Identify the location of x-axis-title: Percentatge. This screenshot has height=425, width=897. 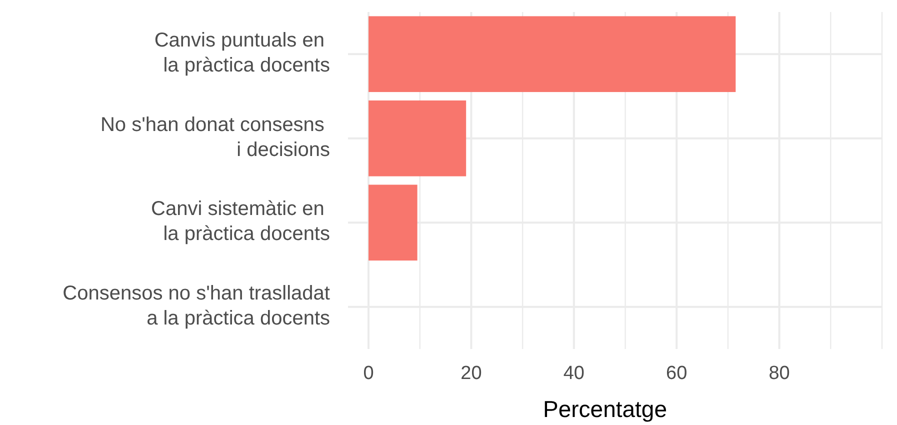
(605, 409).